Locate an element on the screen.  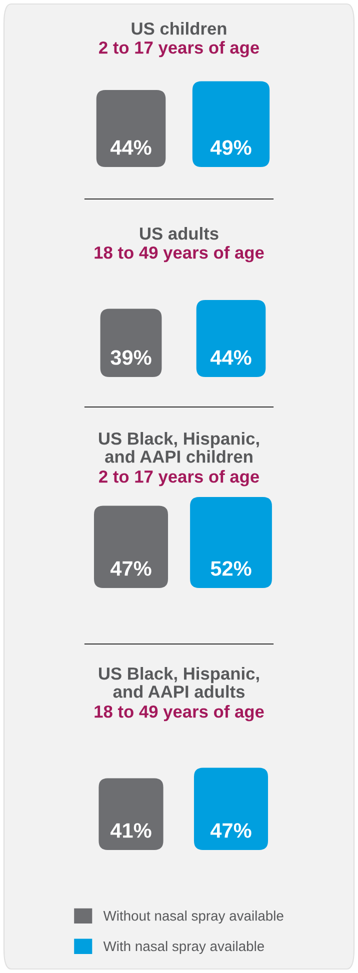
data-label: 52% is located at coordinates (231, 568).